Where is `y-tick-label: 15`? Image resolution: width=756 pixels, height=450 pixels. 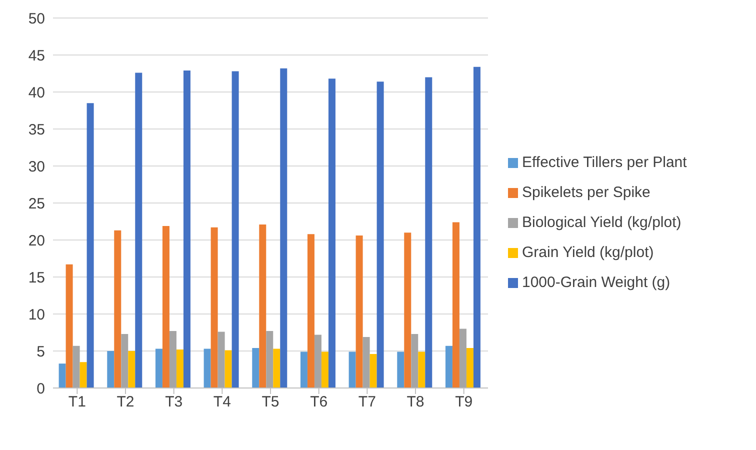 y-tick-label: 15 is located at coordinates (36, 277).